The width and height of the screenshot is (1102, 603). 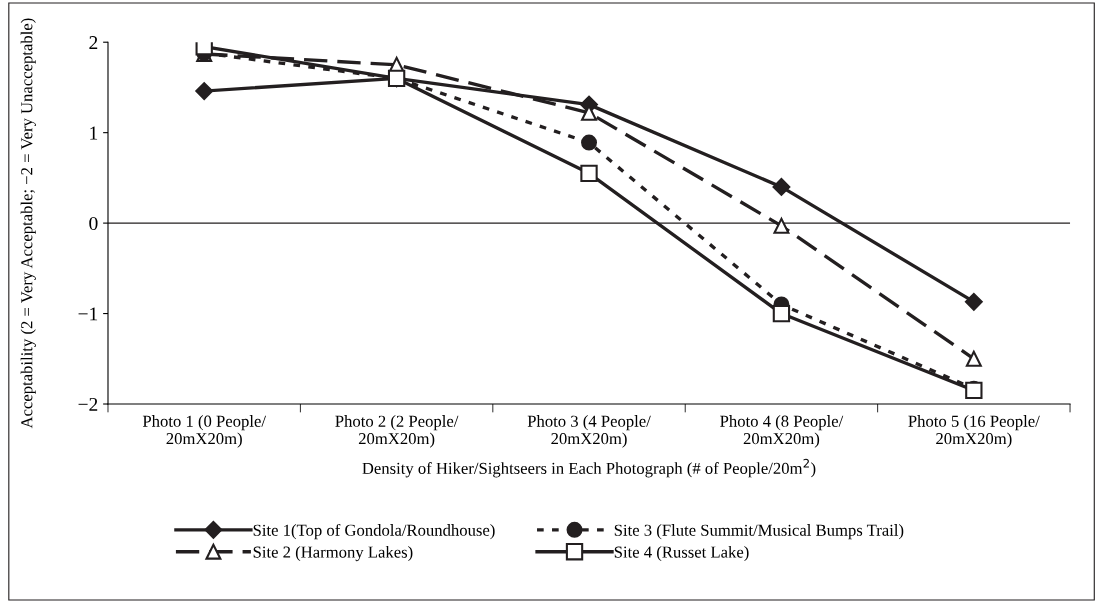 I want to click on x-tick-label: Photo 3 (4 People/ 20mX20m), so click(x=589, y=431).